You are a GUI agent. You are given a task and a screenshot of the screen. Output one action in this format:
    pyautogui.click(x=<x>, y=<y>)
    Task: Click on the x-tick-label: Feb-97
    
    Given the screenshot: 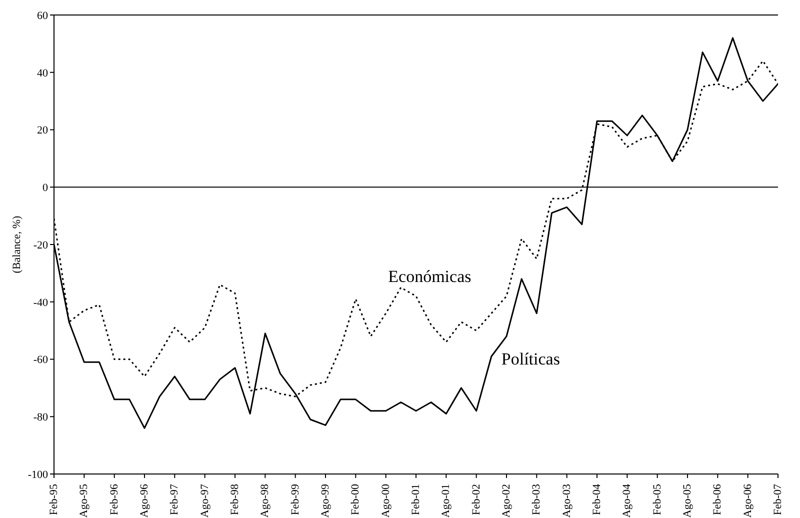 What is the action you would take?
    pyautogui.click(x=174, y=500)
    